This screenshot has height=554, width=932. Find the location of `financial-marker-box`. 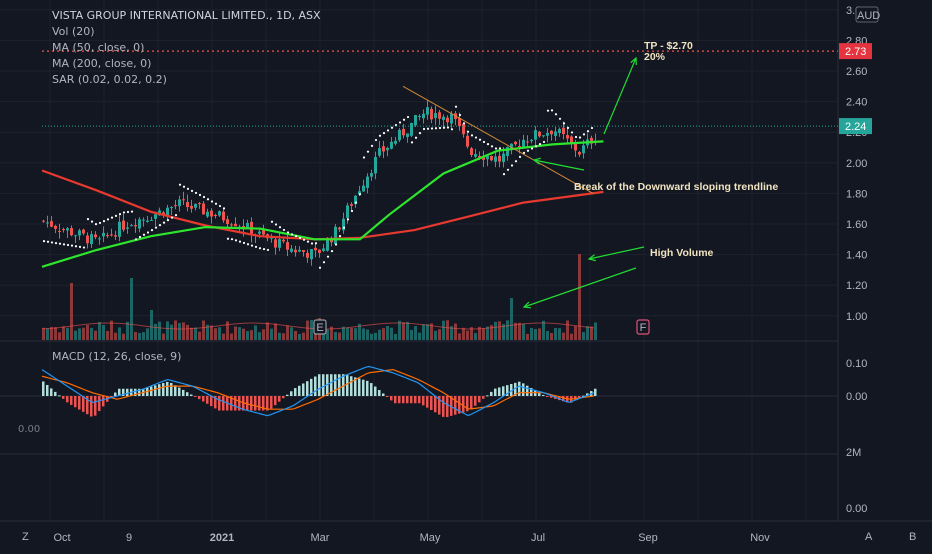

financial-marker-box is located at coordinates (643, 327).